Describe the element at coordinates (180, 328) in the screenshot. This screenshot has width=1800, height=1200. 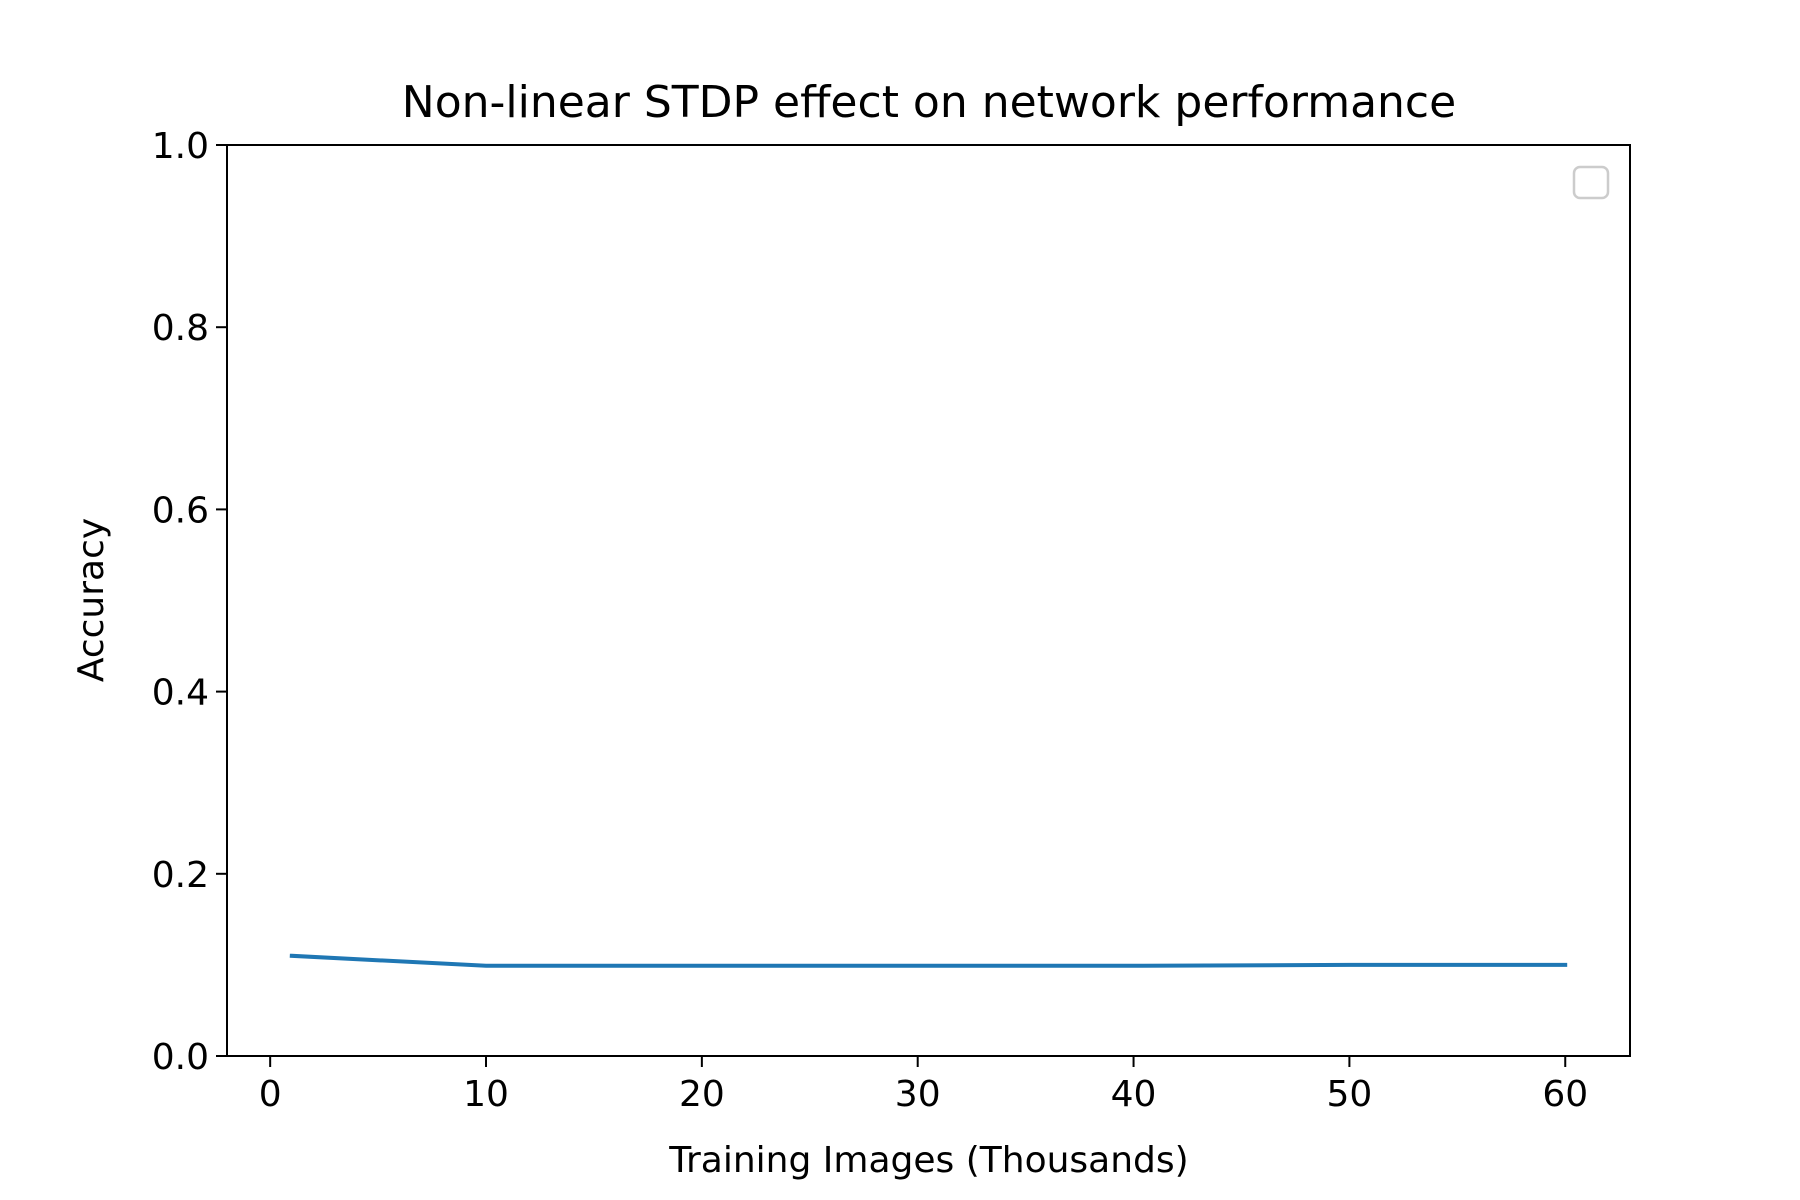
I see `y-tick-label: 0.8` at that location.